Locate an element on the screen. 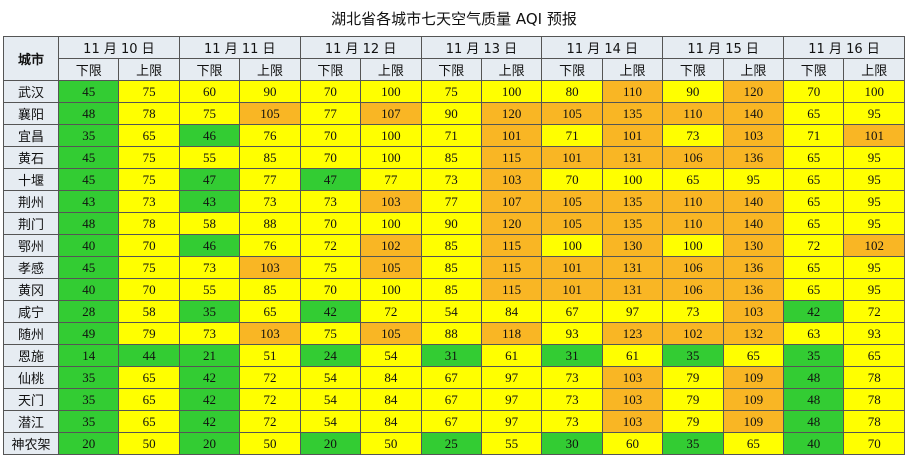 The image size is (908, 460). aqi-cell: 100 is located at coordinates (391, 223).